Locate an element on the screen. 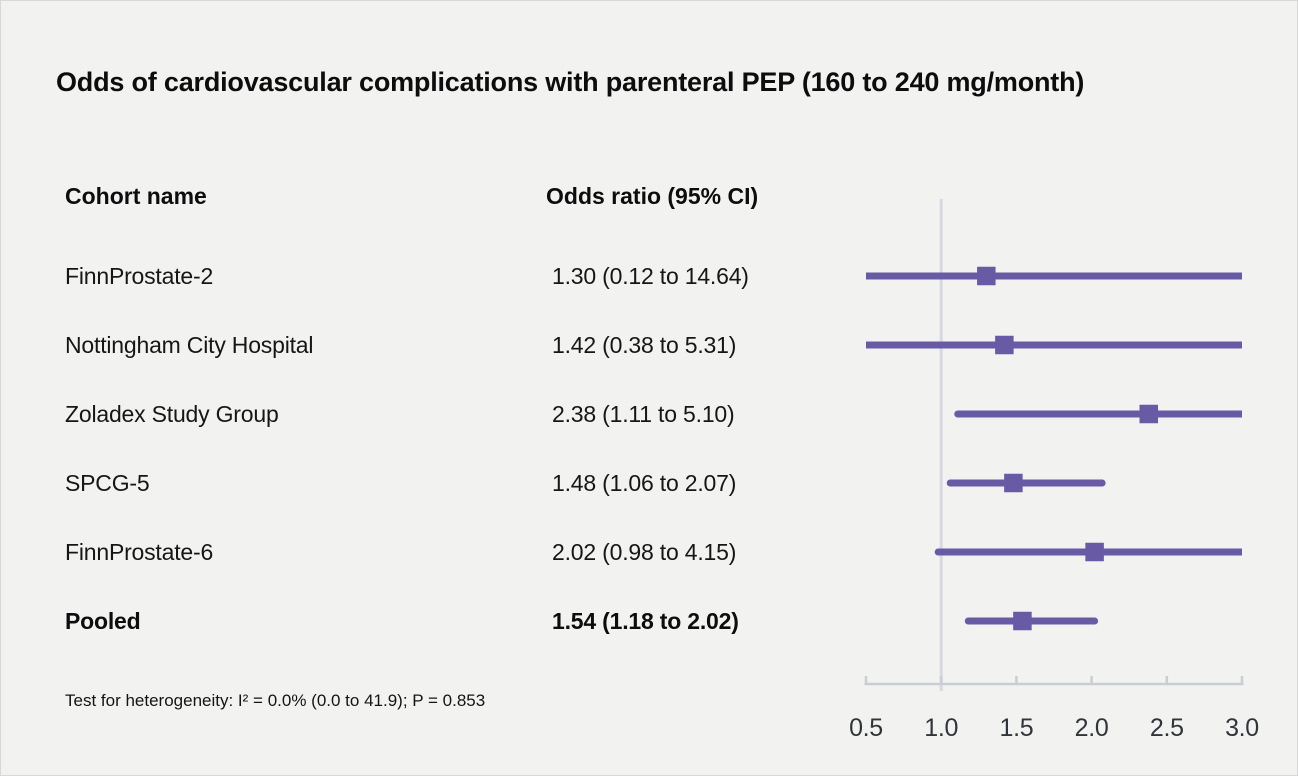 The width and height of the screenshot is (1298, 776). or-marker-pooled is located at coordinates (1022, 621).